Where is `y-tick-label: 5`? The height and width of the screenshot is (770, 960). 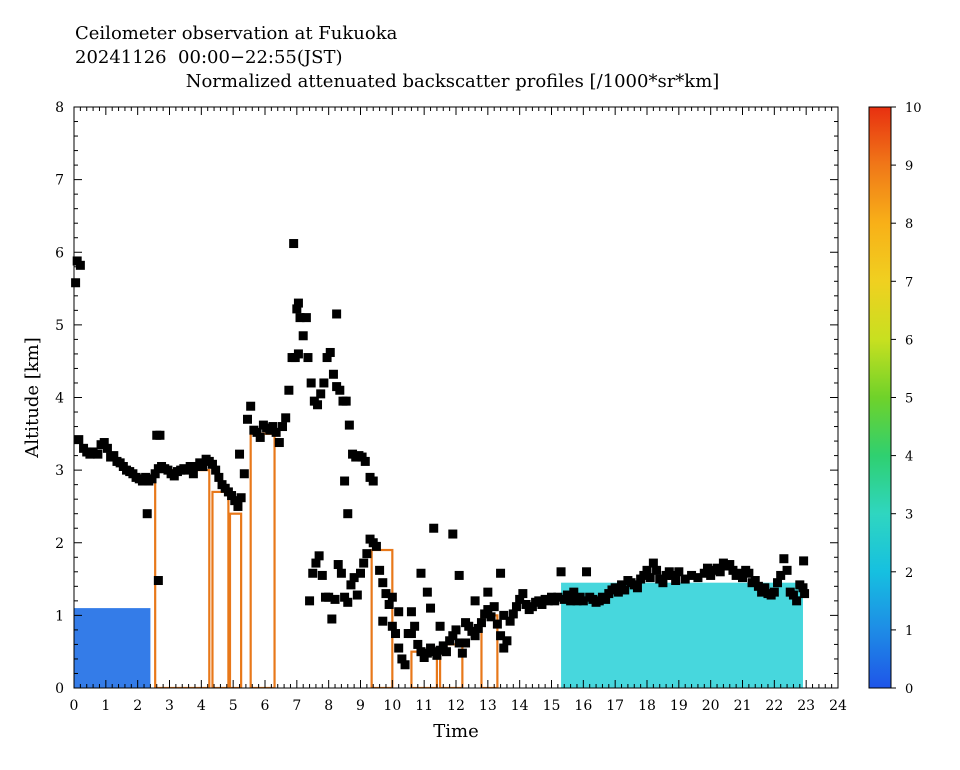
y-tick-label: 5 is located at coordinates (59, 326).